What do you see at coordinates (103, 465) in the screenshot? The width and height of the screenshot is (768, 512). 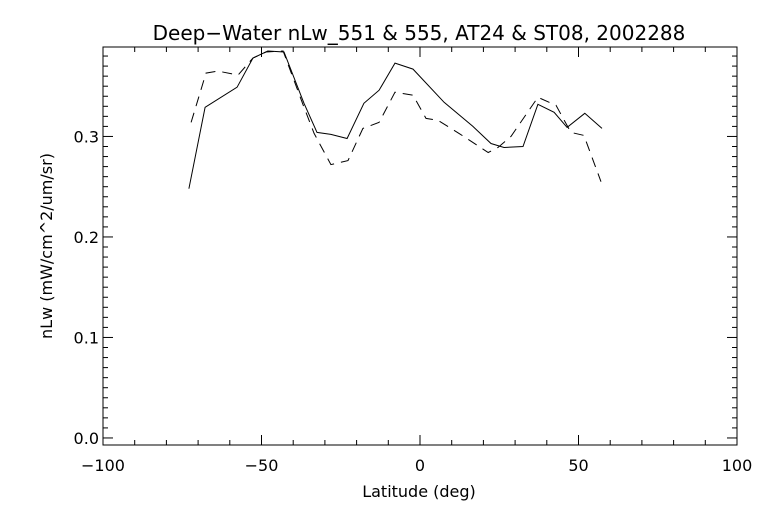 I see `x-tick-label: −100` at bounding box center [103, 465].